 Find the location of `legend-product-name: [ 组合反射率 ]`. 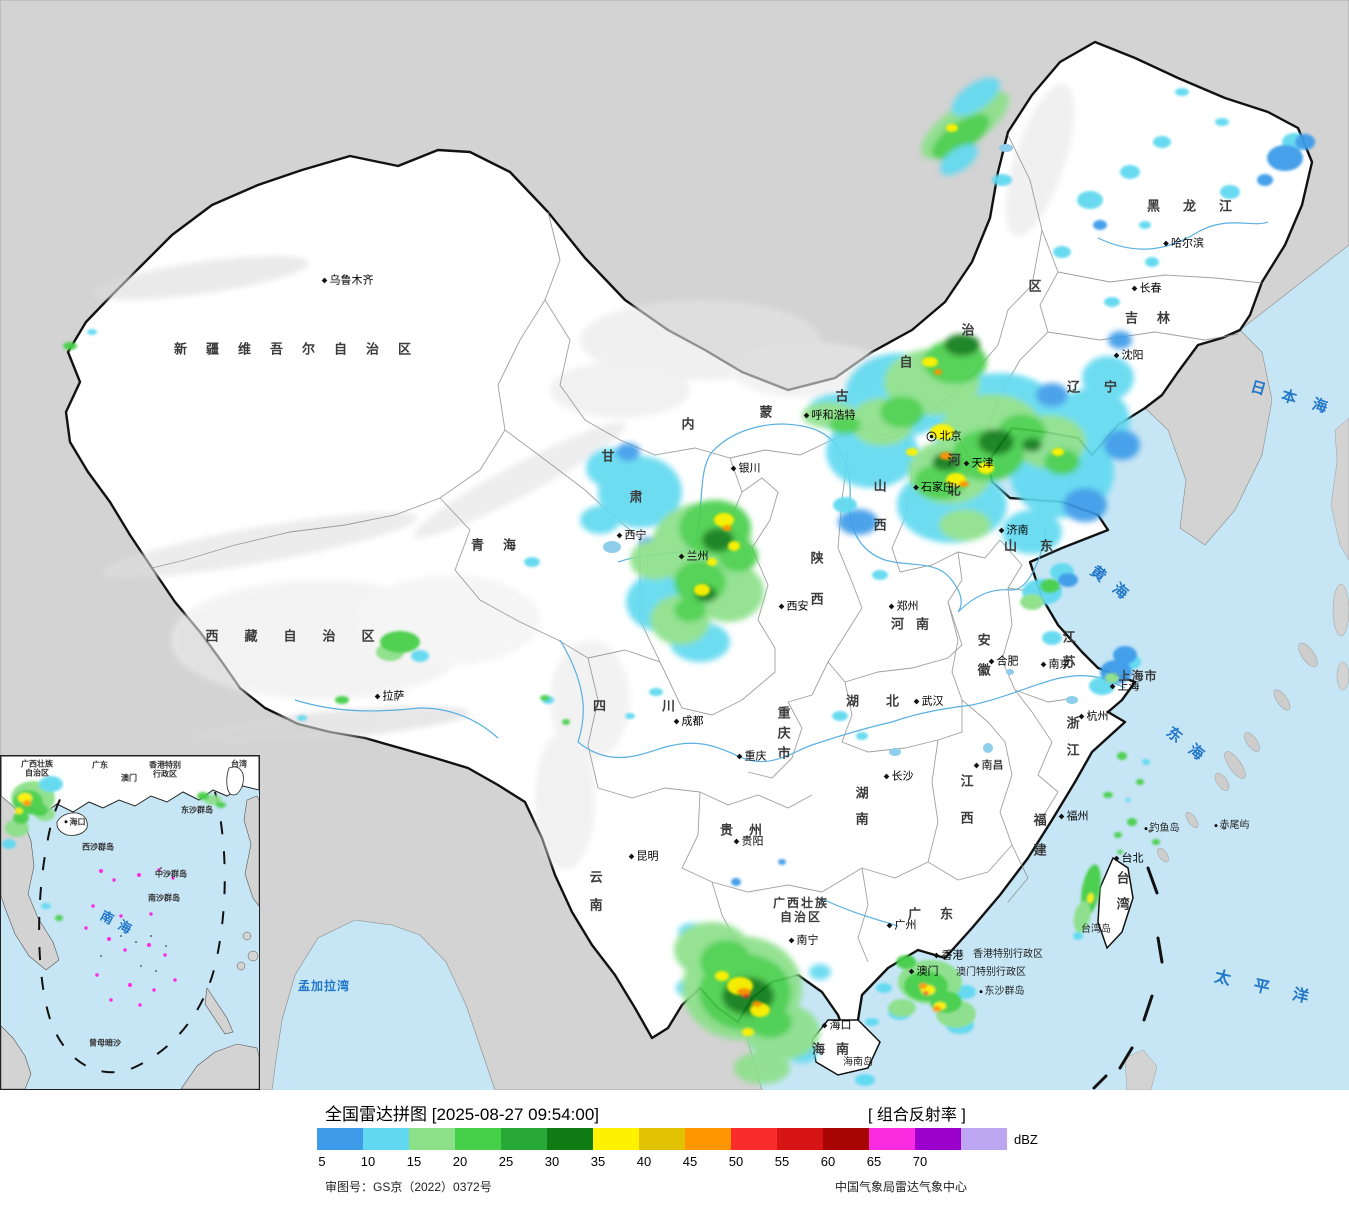

legend-product-name: [ 组合反射率 ] is located at coordinates (917, 1115).